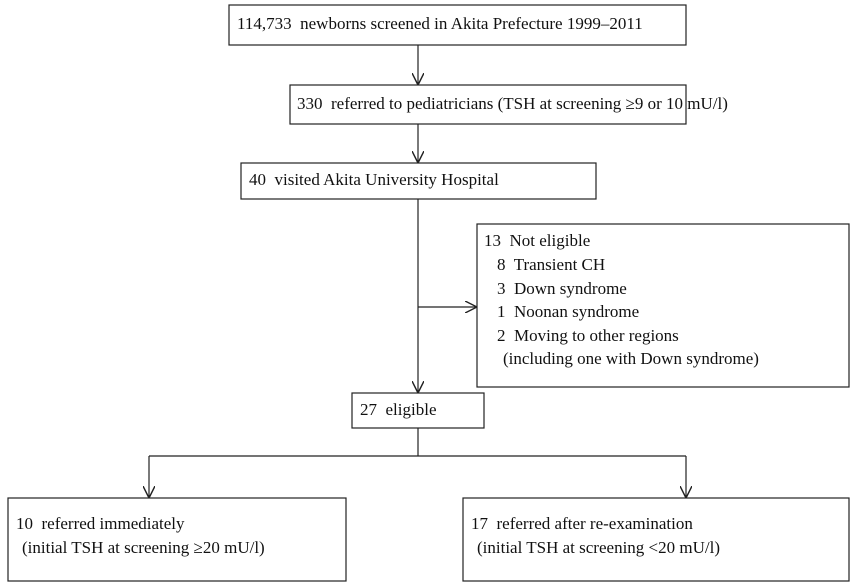  I want to click on node-label: (including one with Down syndrome), so click(631, 358).